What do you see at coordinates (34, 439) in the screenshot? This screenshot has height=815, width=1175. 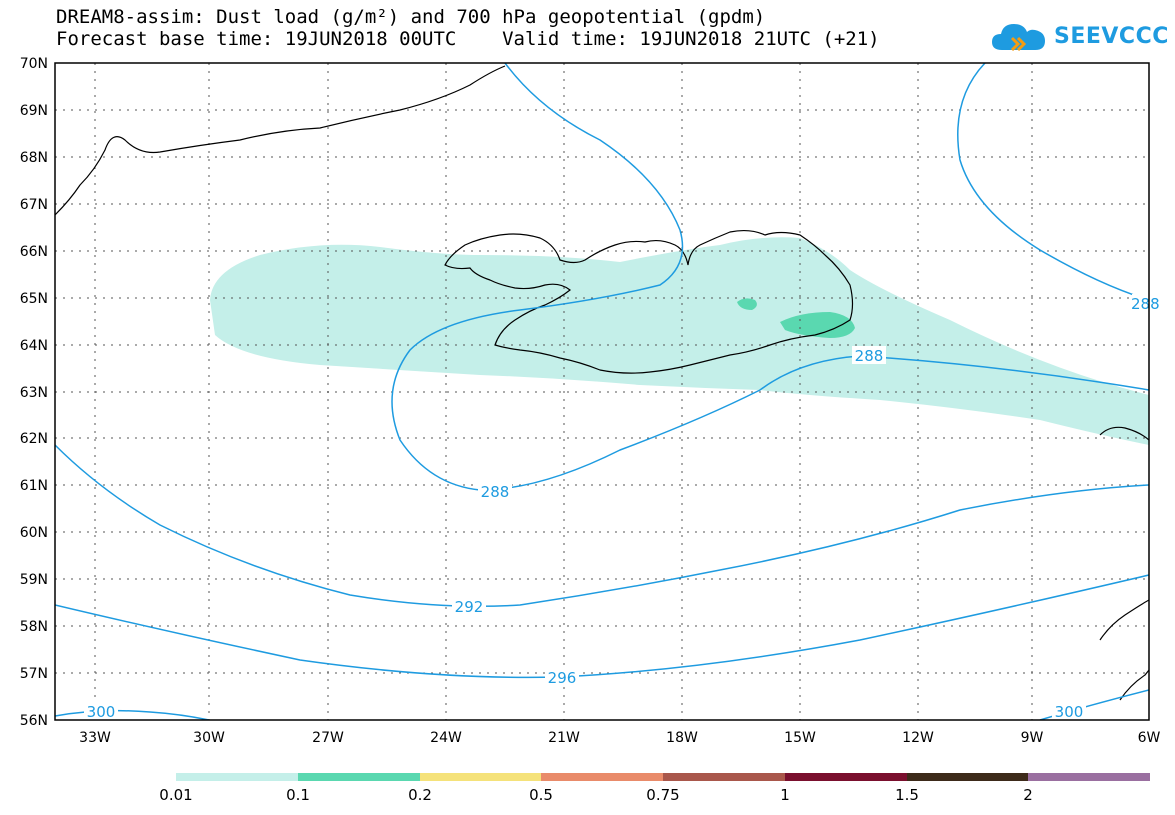 I see `lat-label: 62N` at bounding box center [34, 439].